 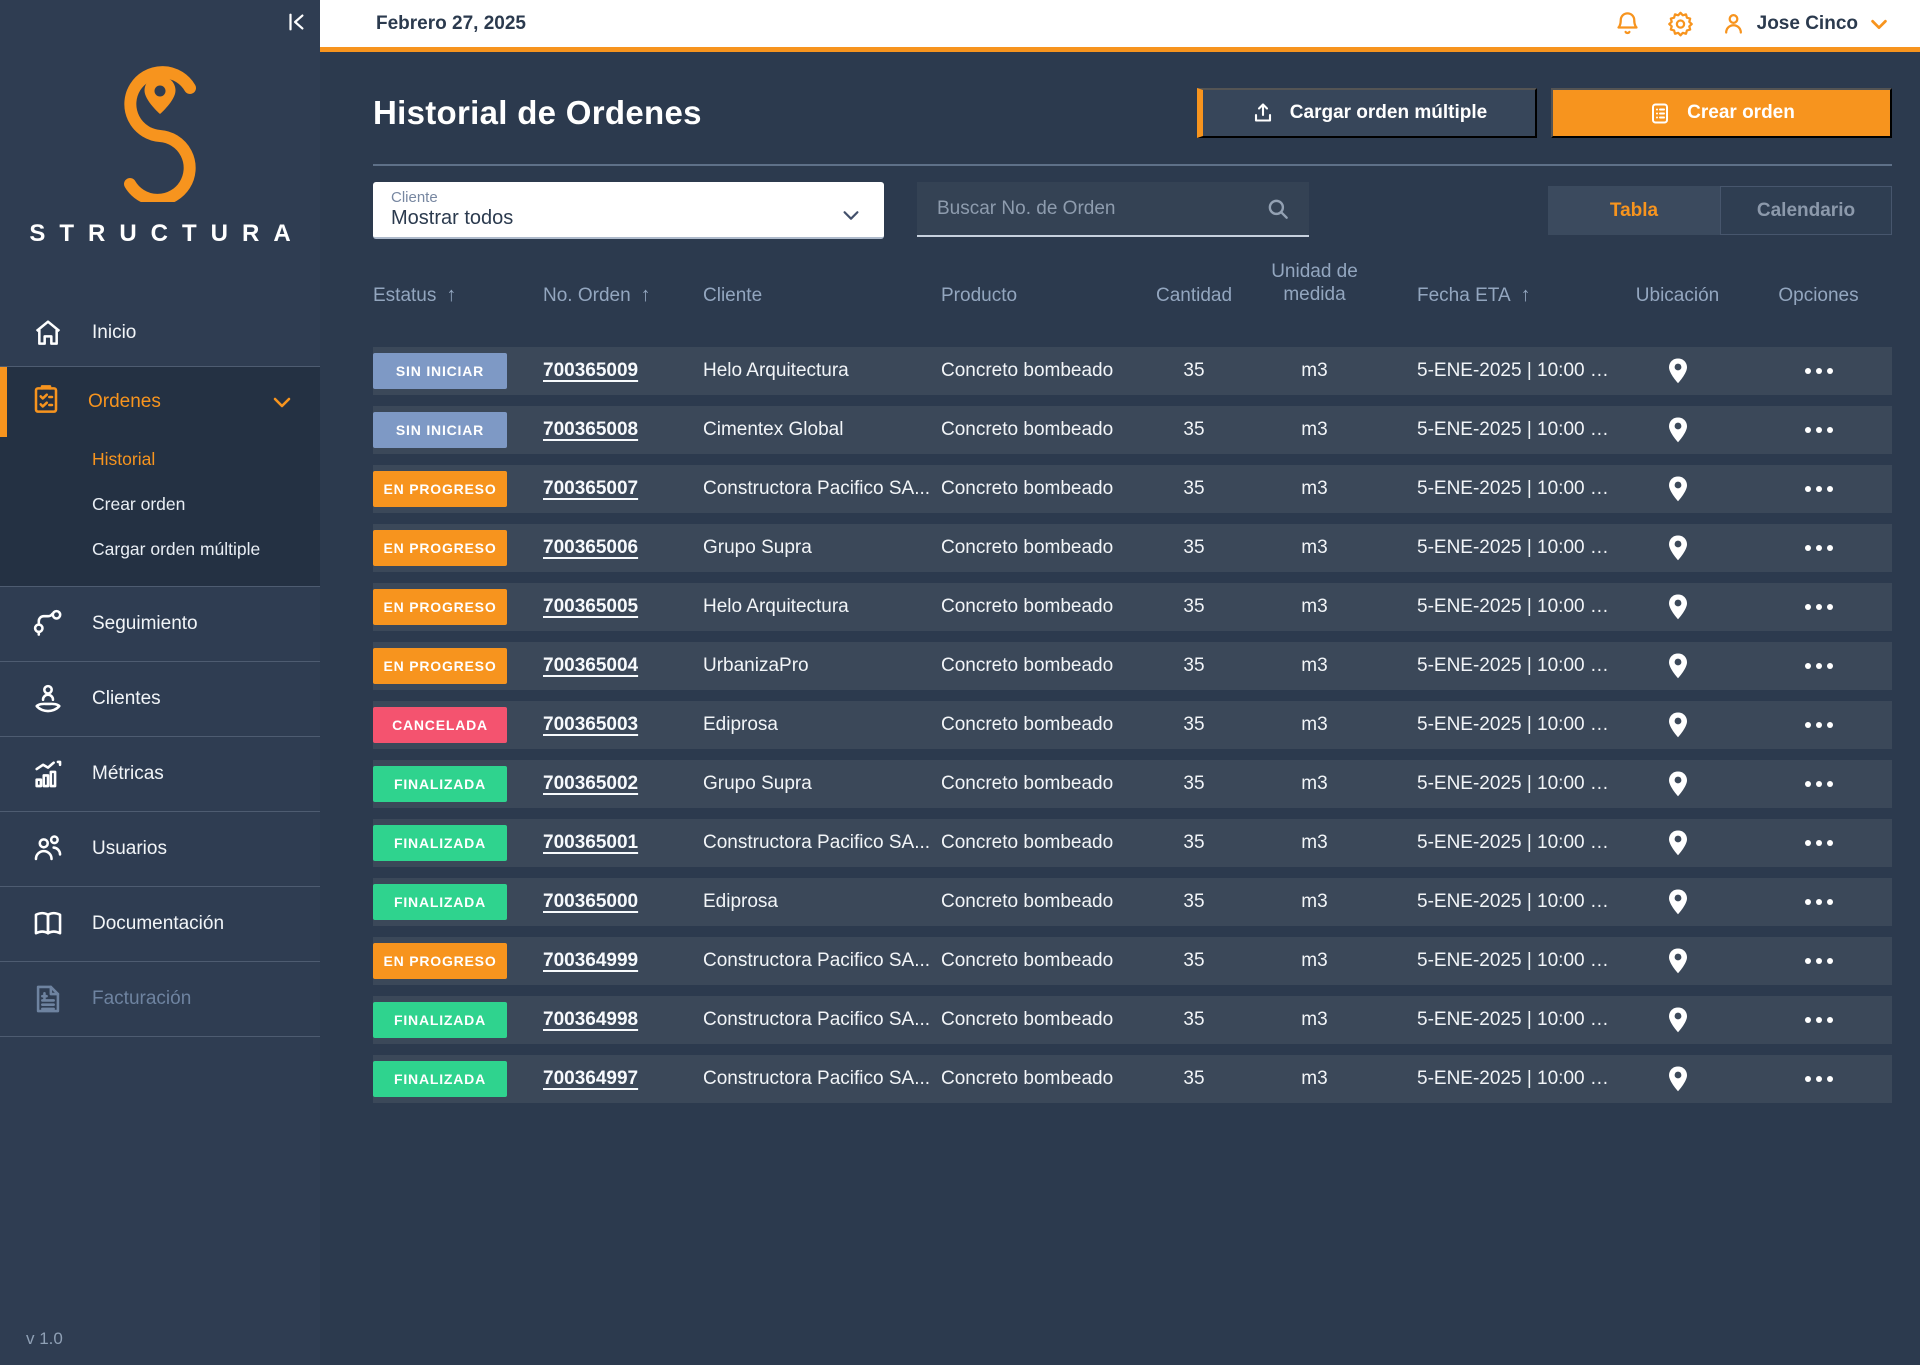 What do you see at coordinates (1806, 210) in the screenshot?
I see `view-toggle-calendario: Calendario` at bounding box center [1806, 210].